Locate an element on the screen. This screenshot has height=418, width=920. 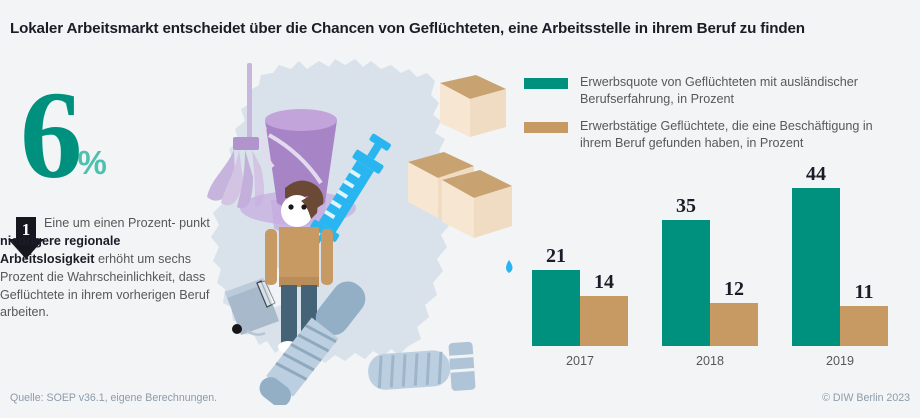
bar-2018-teal: 35 is located at coordinates (686, 270).